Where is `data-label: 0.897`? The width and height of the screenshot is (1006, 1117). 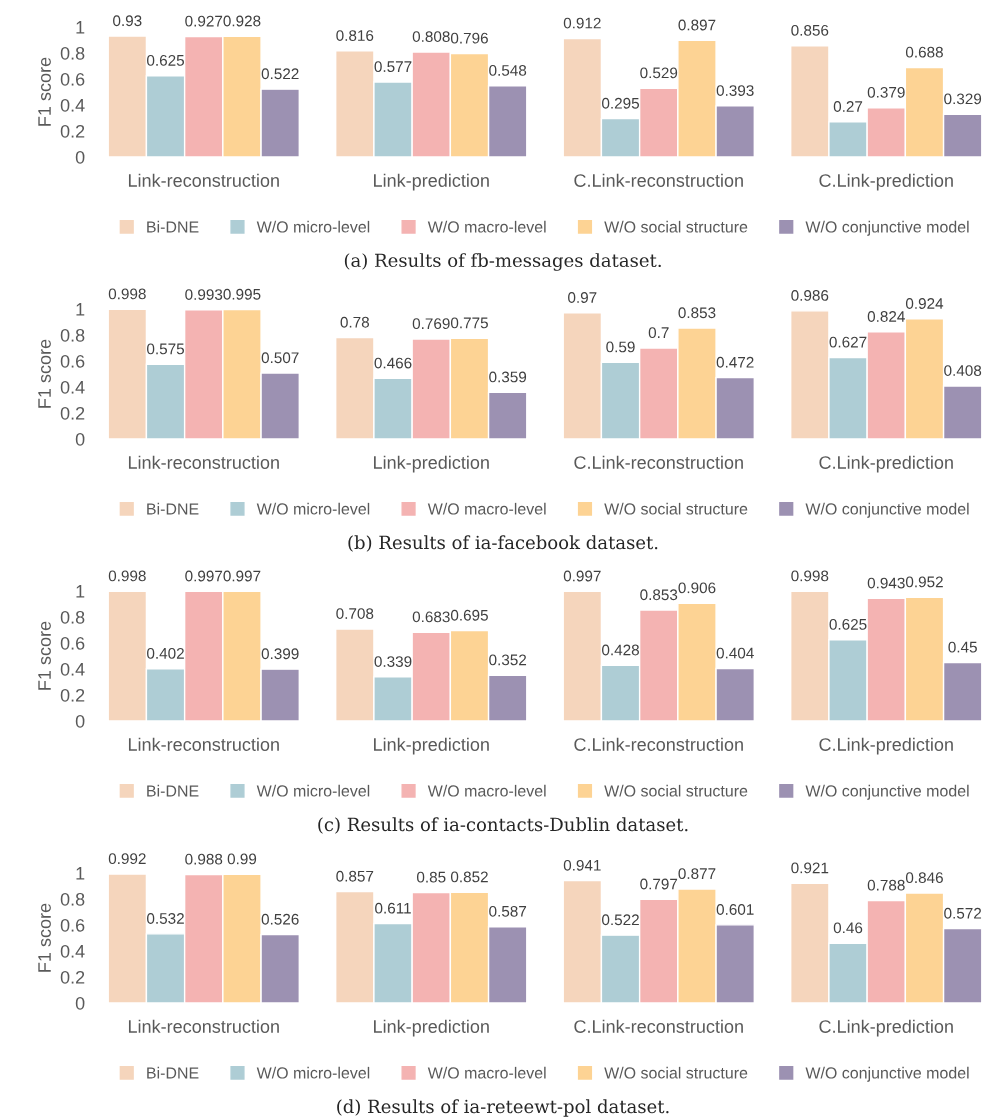 data-label: 0.897 is located at coordinates (697, 25).